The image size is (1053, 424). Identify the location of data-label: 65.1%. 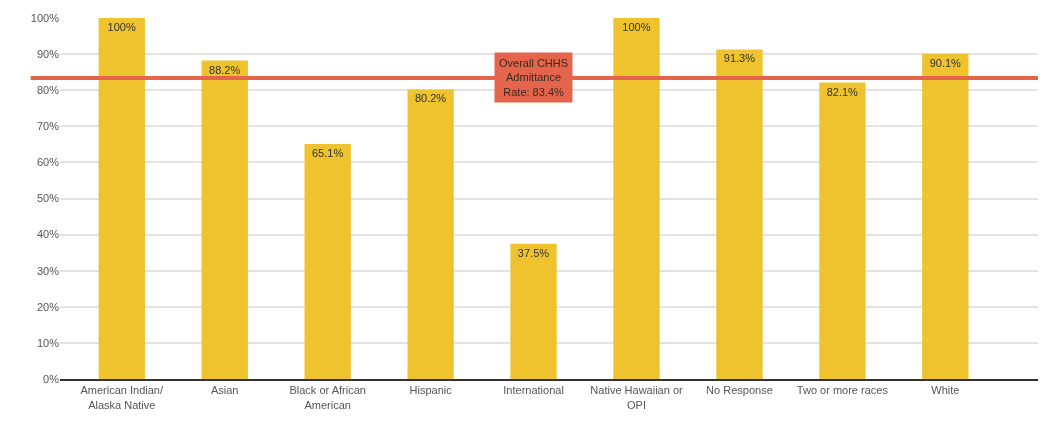
(327, 152).